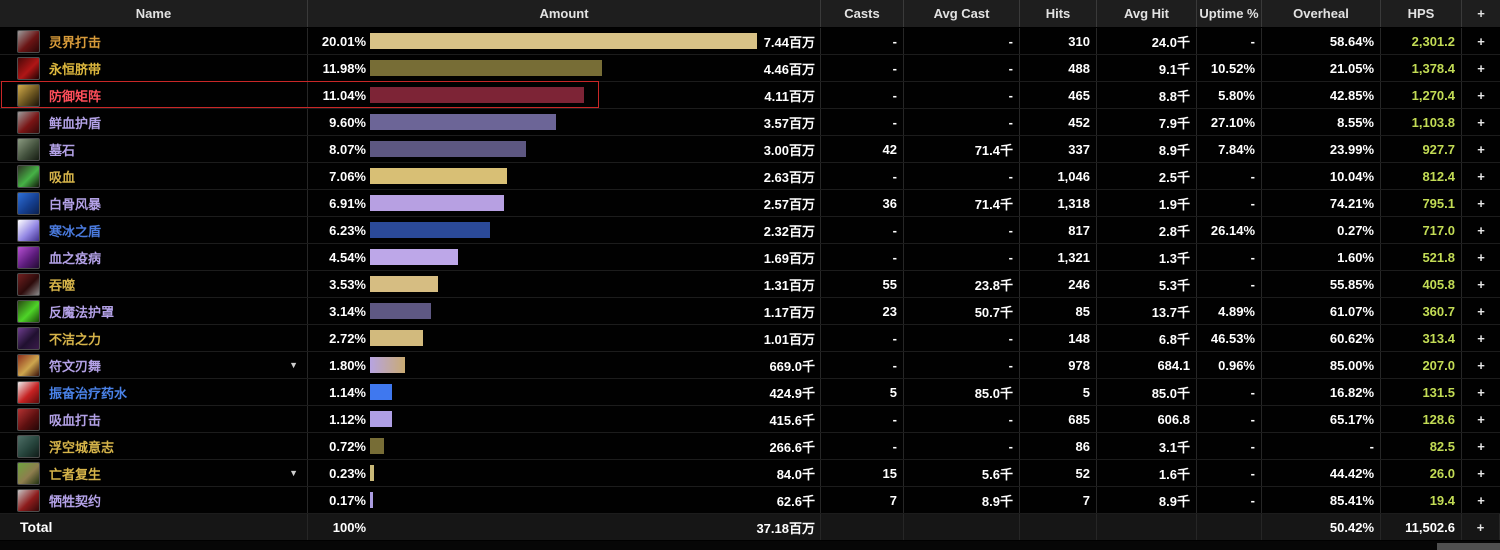 The height and width of the screenshot is (550, 1500). Describe the element at coordinates (75, 501) in the screenshot. I see `ability-name: 牺牲契约` at that location.